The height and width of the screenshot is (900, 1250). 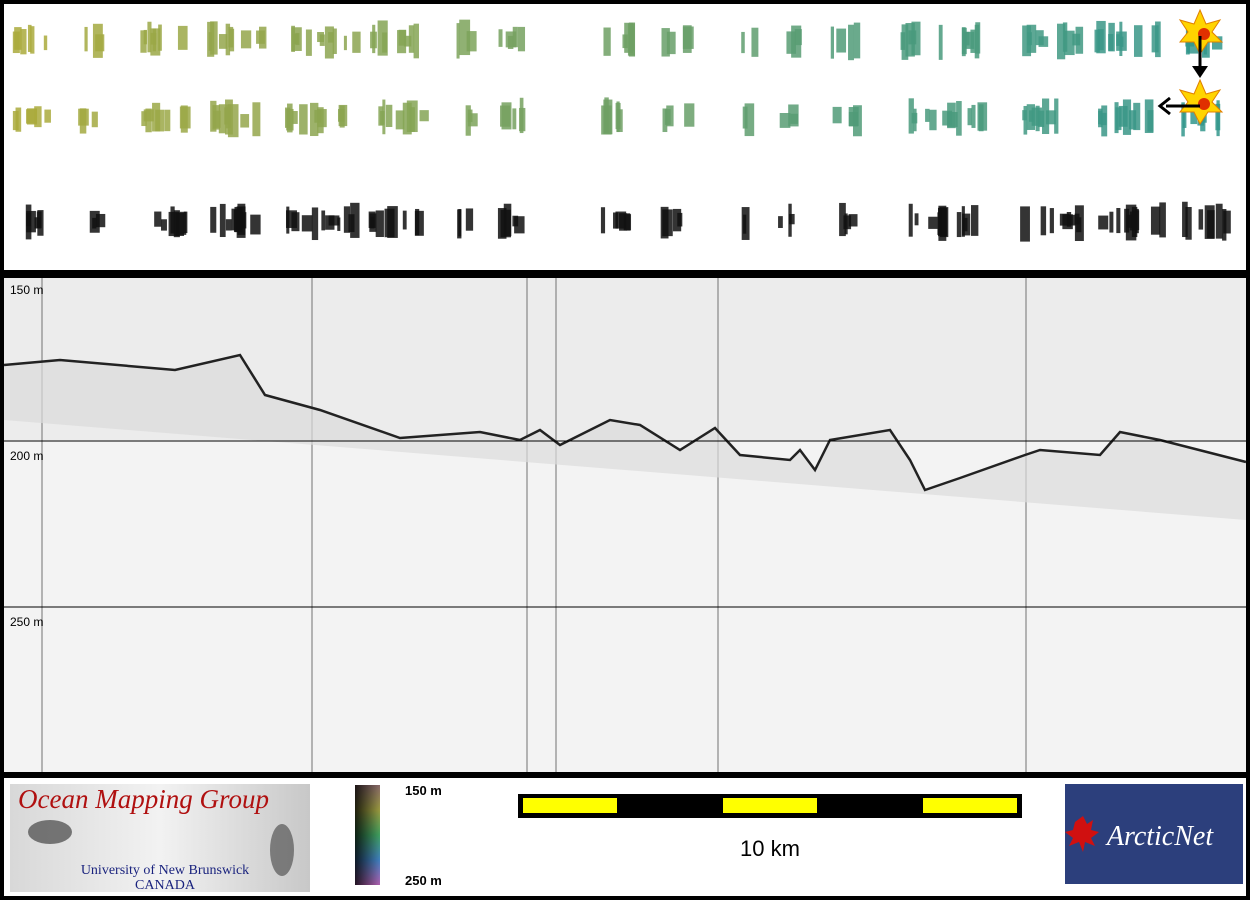 I want to click on colorbar-label: 250 m, so click(x=423, y=880).